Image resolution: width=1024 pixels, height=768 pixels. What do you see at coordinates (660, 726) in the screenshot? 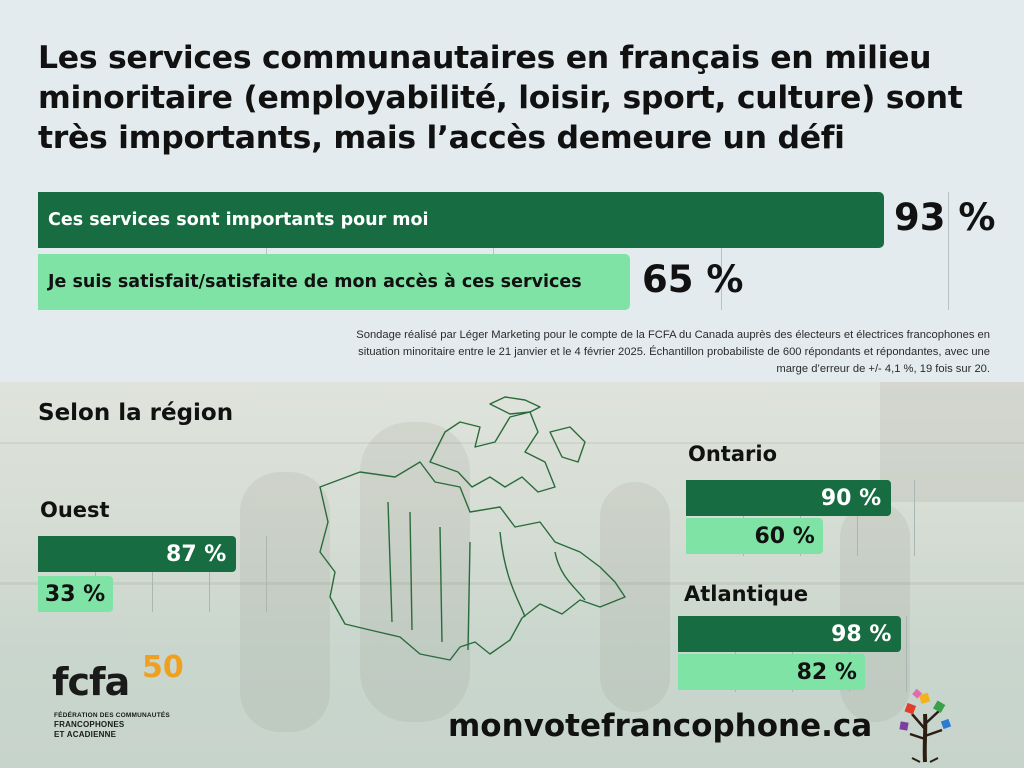
I see `website-url: monvotefrancophone.ca` at bounding box center [660, 726].